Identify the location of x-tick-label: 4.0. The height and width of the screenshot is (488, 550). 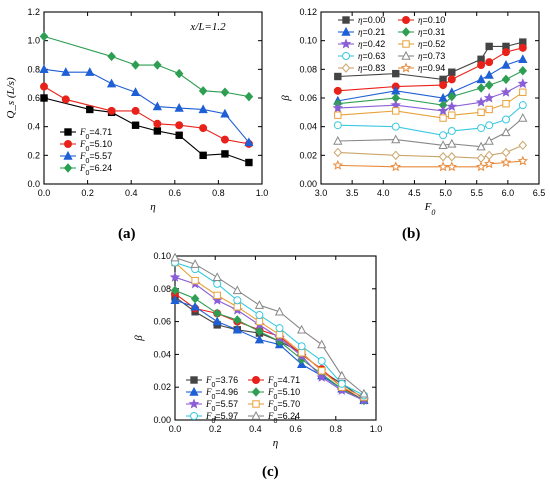
(383, 193).